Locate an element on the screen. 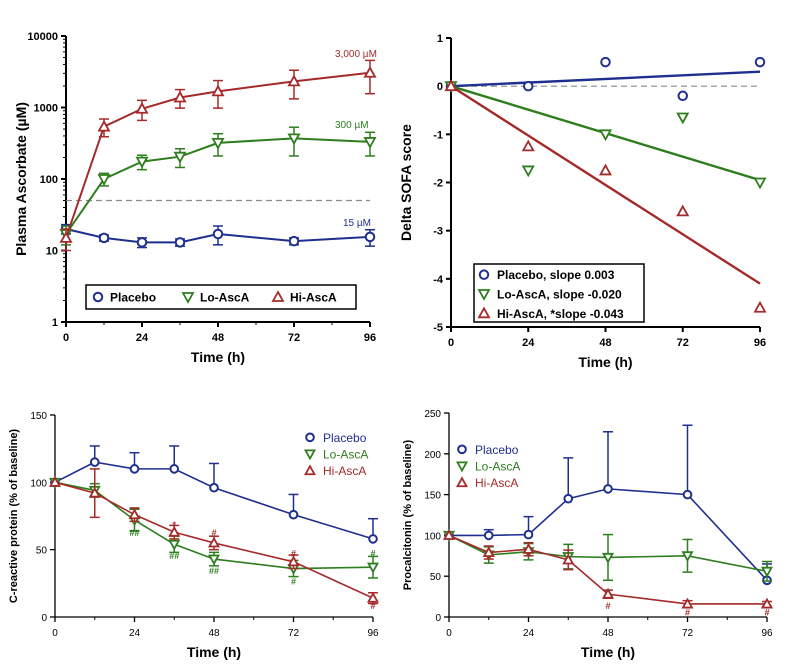 This screenshot has height=670, width=800. significance-mark: ## is located at coordinates (214, 571).